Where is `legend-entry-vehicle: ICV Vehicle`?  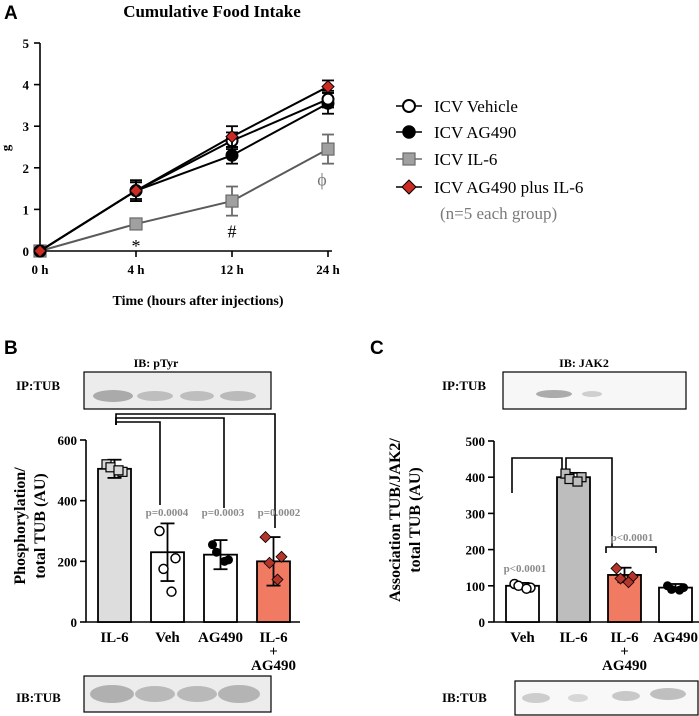 legend-entry-vehicle: ICV Vehicle is located at coordinates (457, 106).